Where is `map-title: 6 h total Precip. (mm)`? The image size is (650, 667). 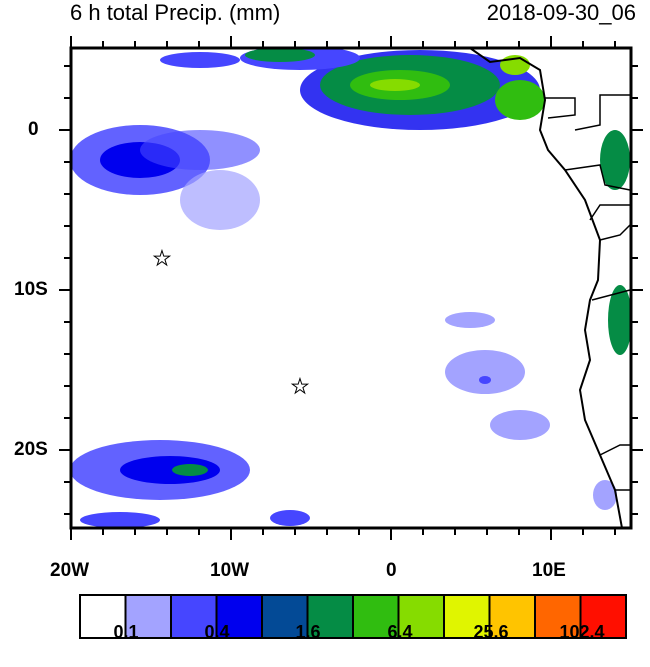
map-title: 6 h total Precip. (mm) is located at coordinates (175, 12).